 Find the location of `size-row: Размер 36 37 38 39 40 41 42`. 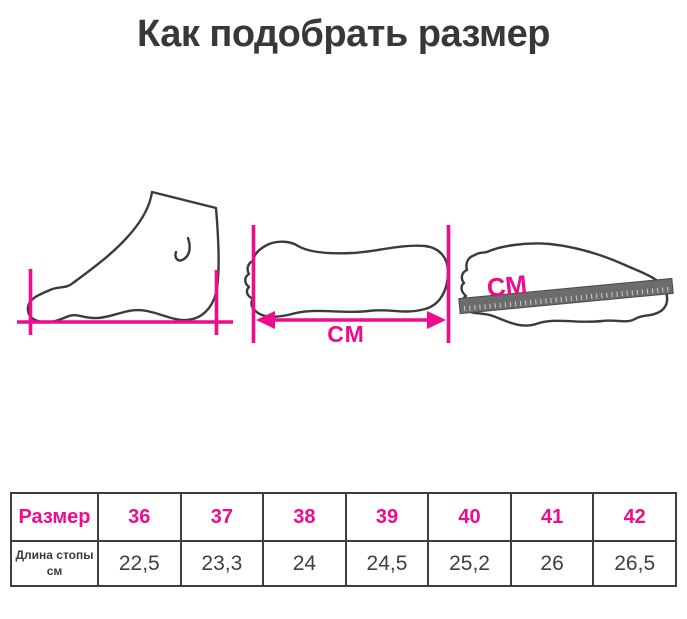

size-row: Размер 36 37 38 39 40 41 42 is located at coordinates (343, 517).